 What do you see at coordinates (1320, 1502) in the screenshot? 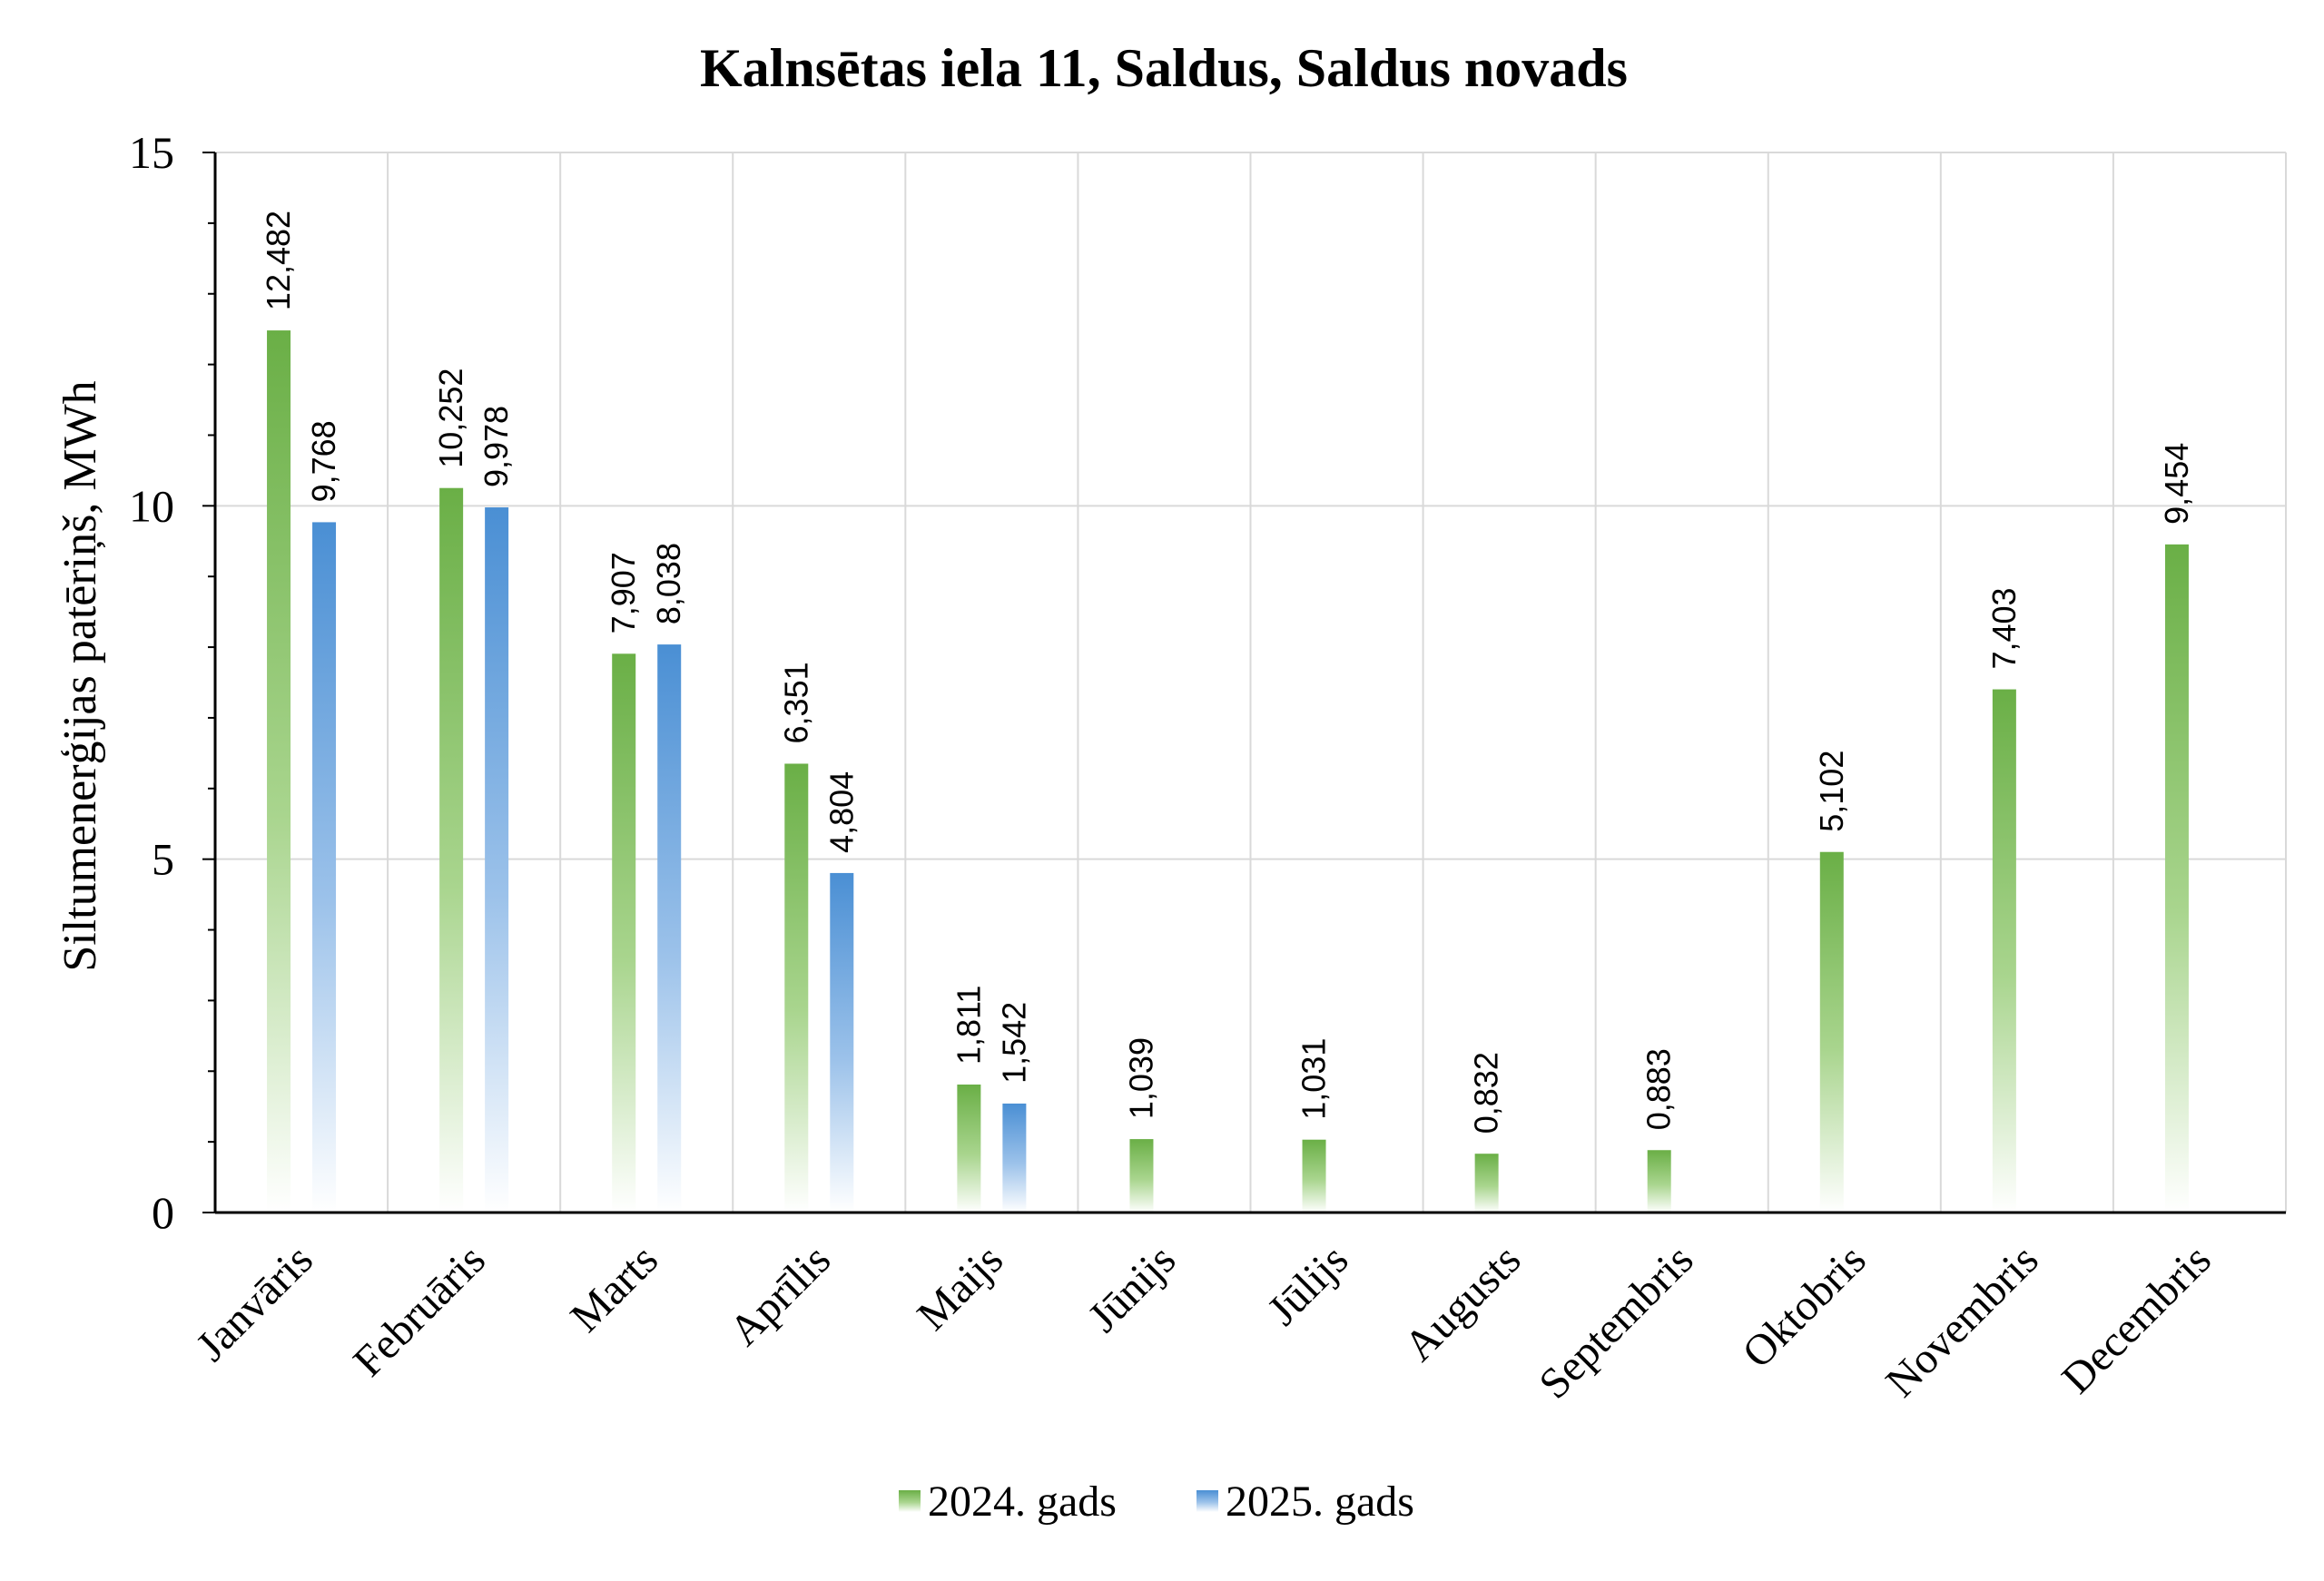
I see `legend-label: 2025. gads` at bounding box center [1320, 1502].